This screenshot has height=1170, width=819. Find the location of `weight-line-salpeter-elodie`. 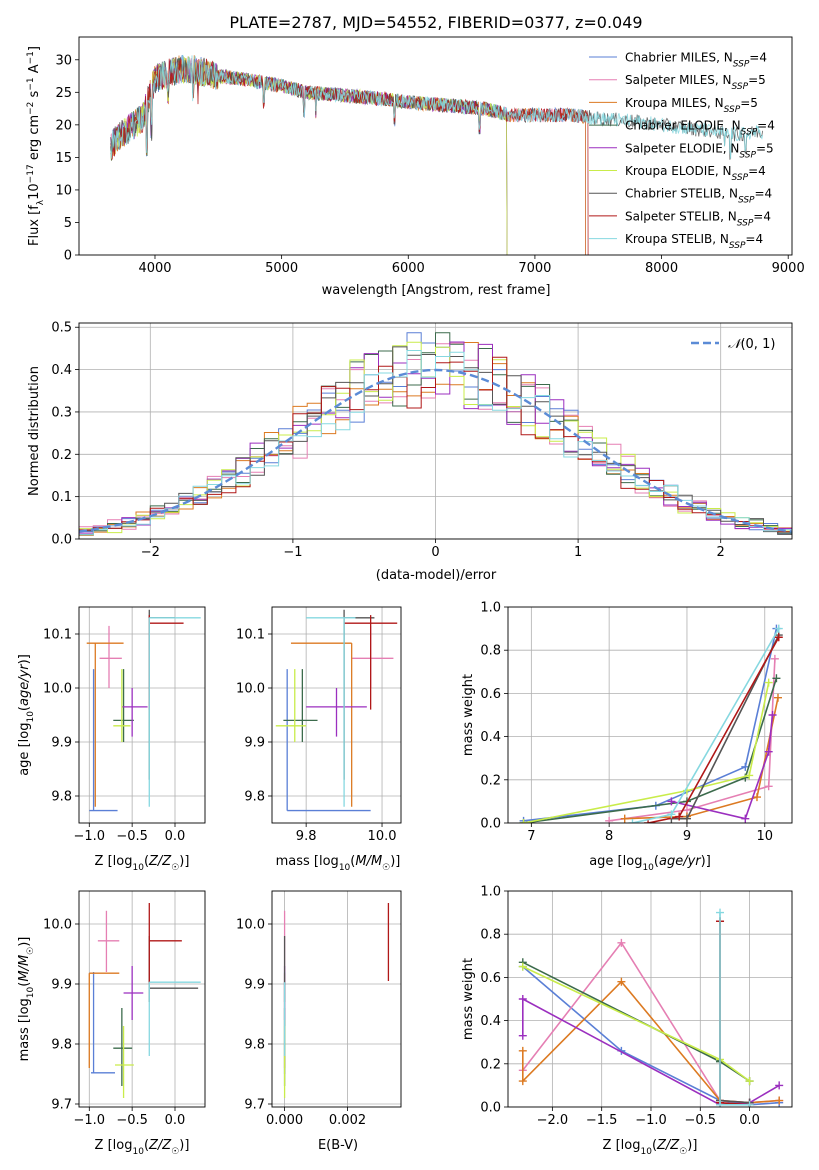

weight-line-salpeter-elodie is located at coordinates (722, 767).